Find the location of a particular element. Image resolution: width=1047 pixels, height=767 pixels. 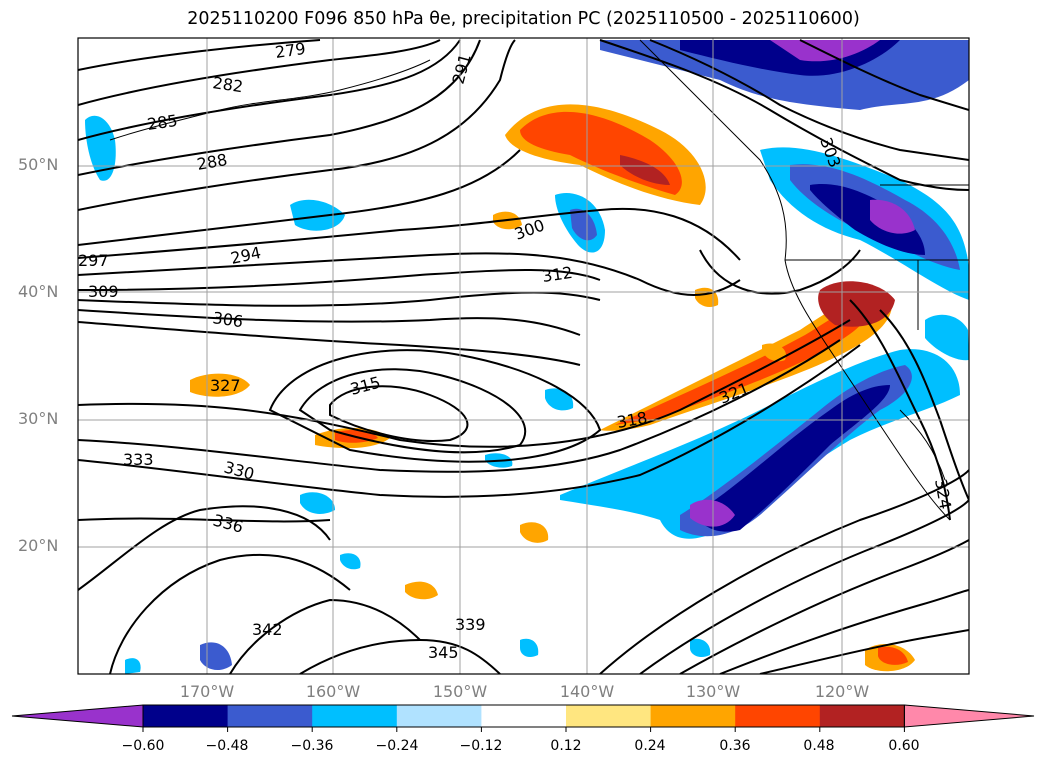

colorbar-tick-label: 0.24 is located at coordinates (650, 746).